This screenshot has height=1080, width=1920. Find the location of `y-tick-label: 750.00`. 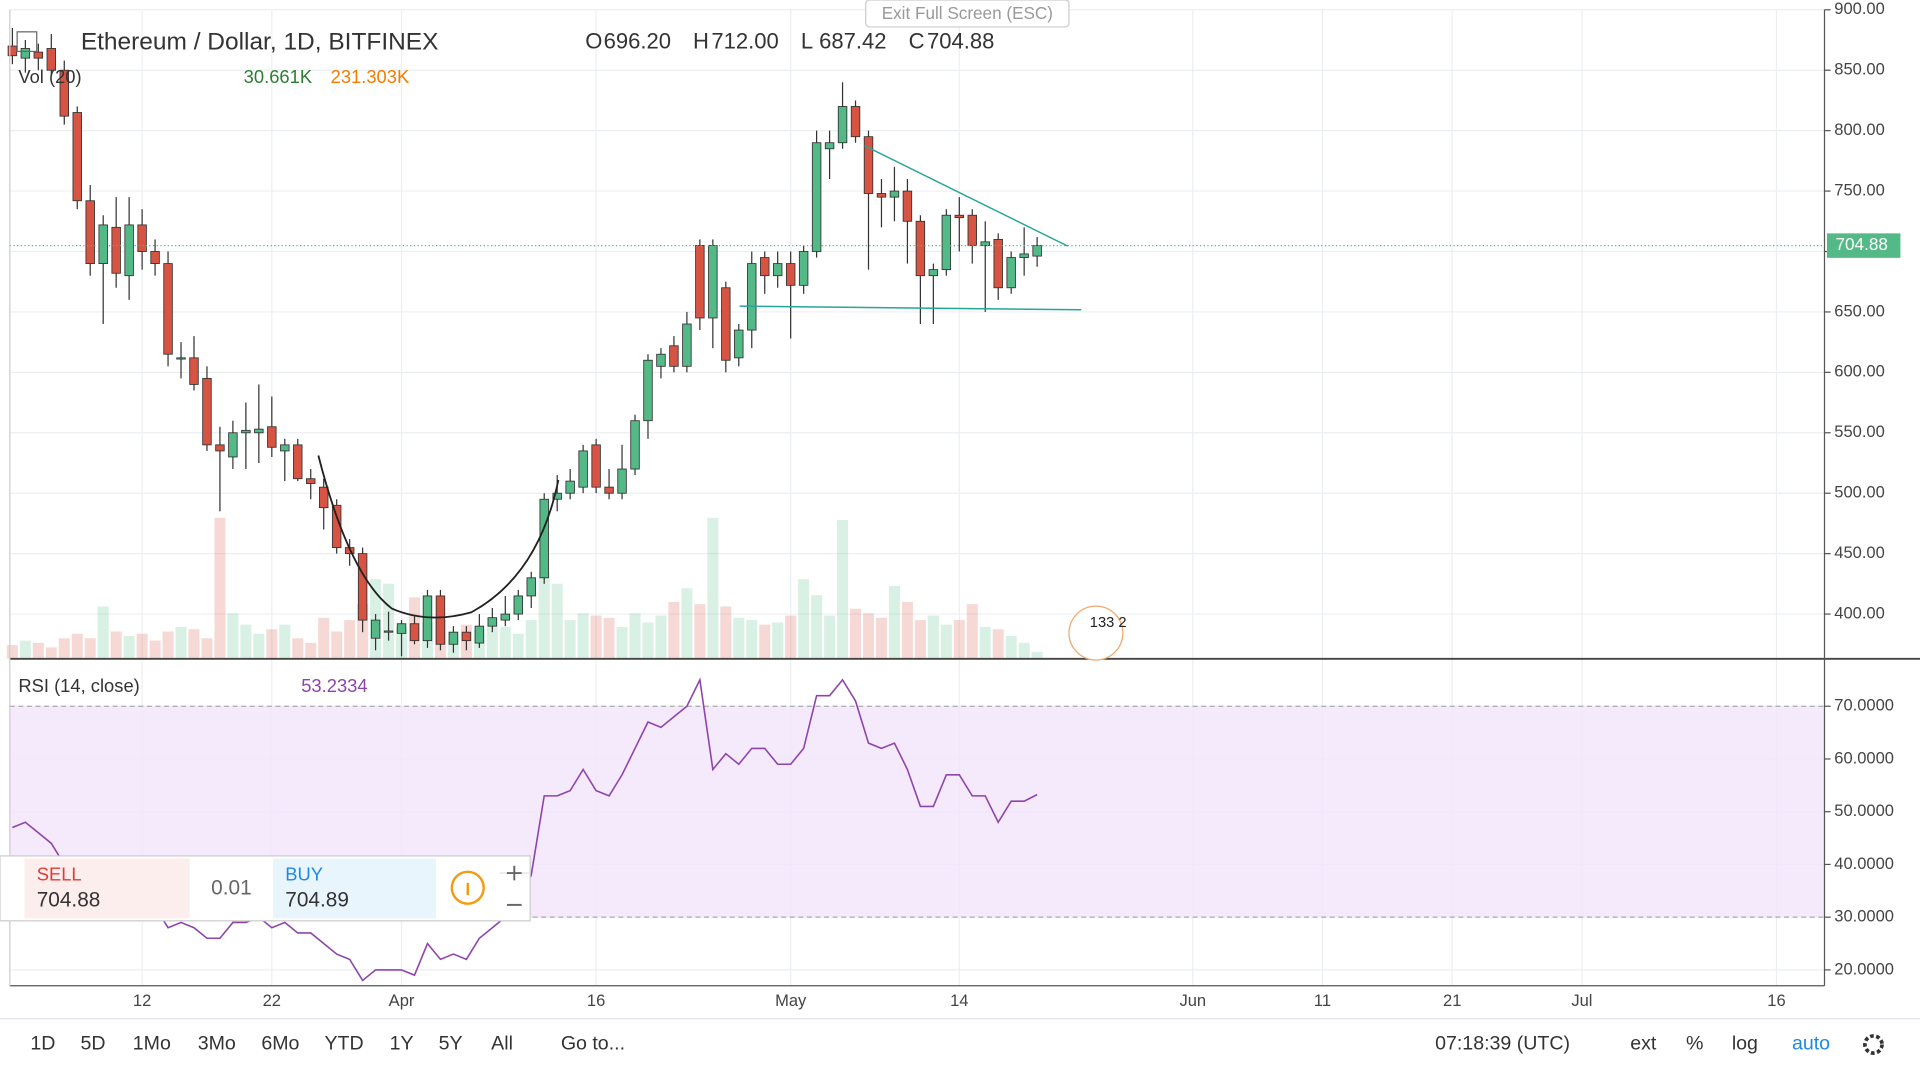

y-tick-label: 750.00 is located at coordinates (1859, 189).